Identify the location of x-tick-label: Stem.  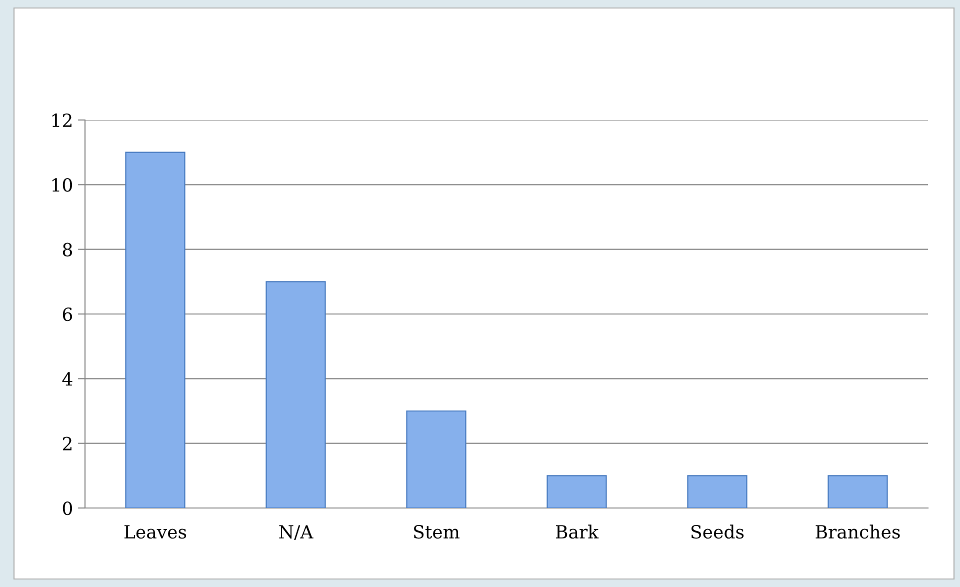
(437, 531).